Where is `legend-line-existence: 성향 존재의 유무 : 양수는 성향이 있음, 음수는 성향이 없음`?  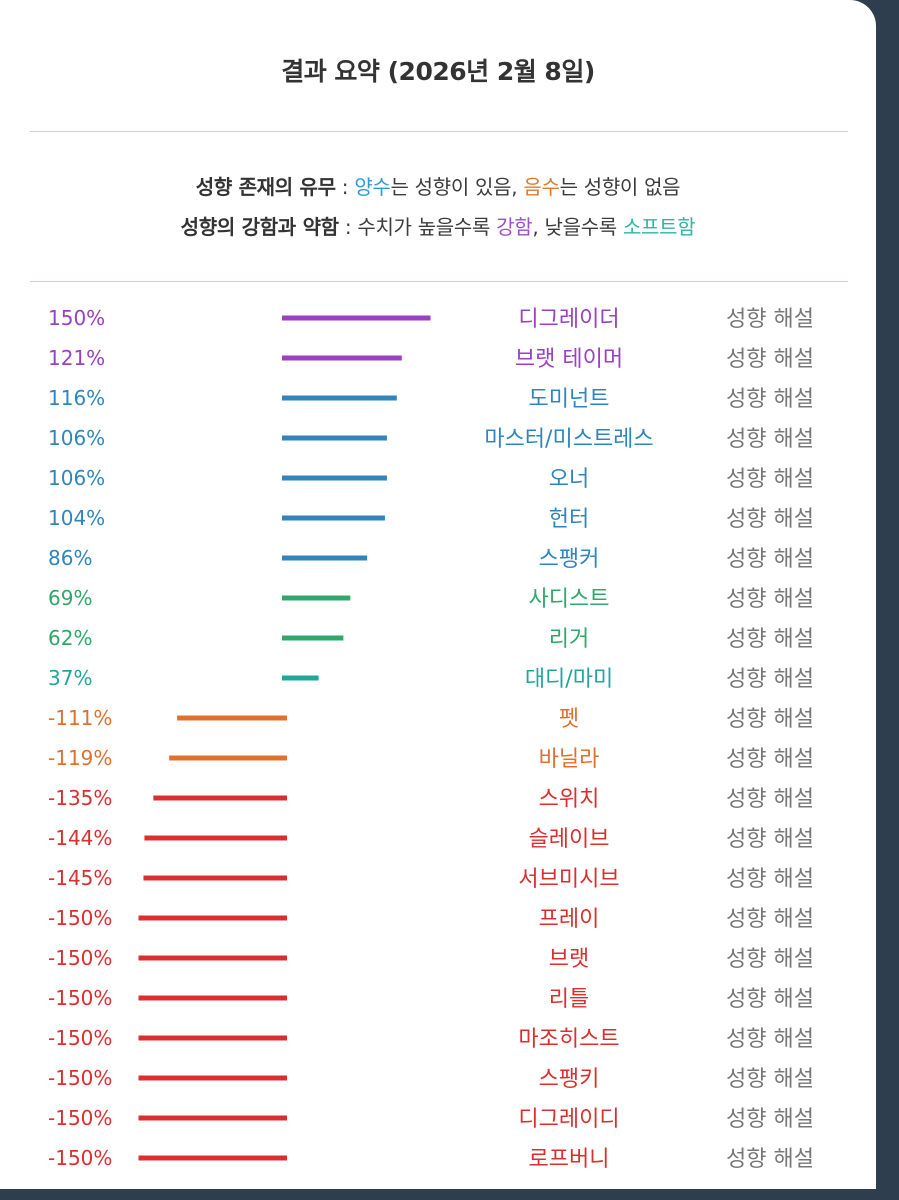
legend-line-existence: 성향 존재의 유무 : 양수는 성향이 있음, 음수는 성향이 없음 is located at coordinates (438, 185).